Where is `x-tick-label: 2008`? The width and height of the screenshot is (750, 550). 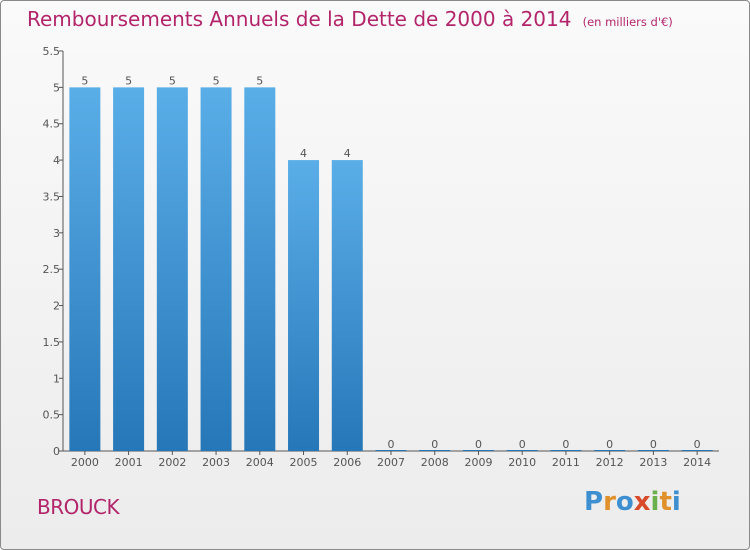
x-tick-label: 2008 is located at coordinates (435, 462).